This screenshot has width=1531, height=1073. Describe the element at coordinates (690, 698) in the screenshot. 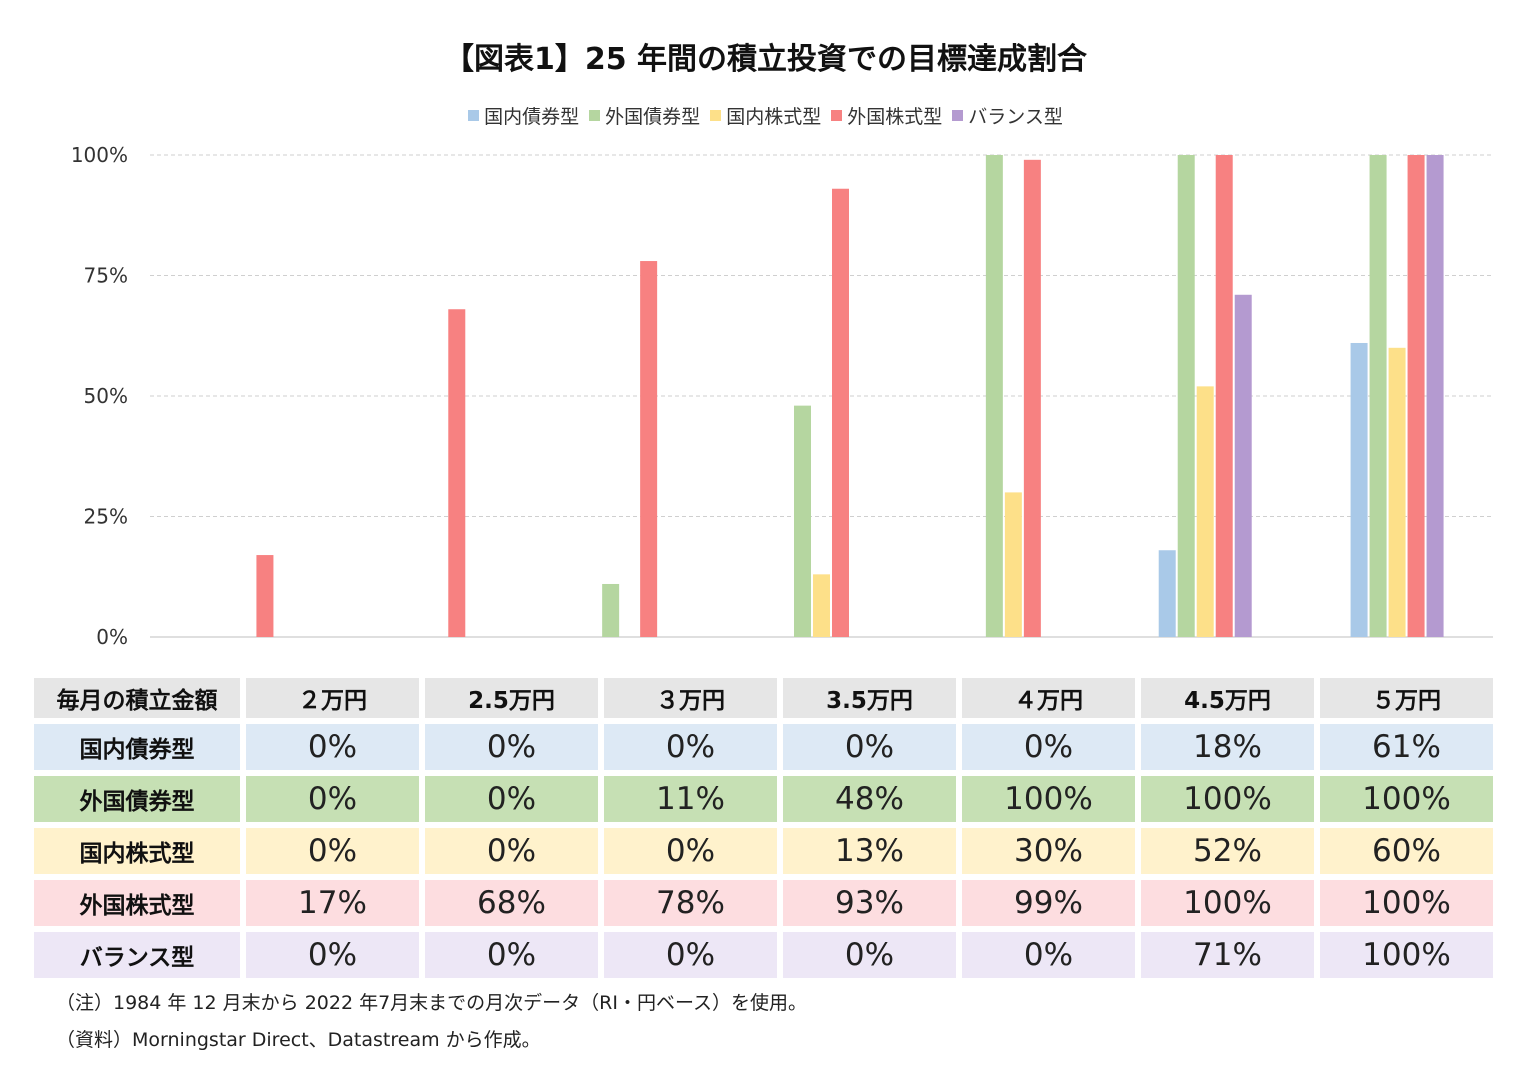

I see `table-column-header: ３万円` at that location.